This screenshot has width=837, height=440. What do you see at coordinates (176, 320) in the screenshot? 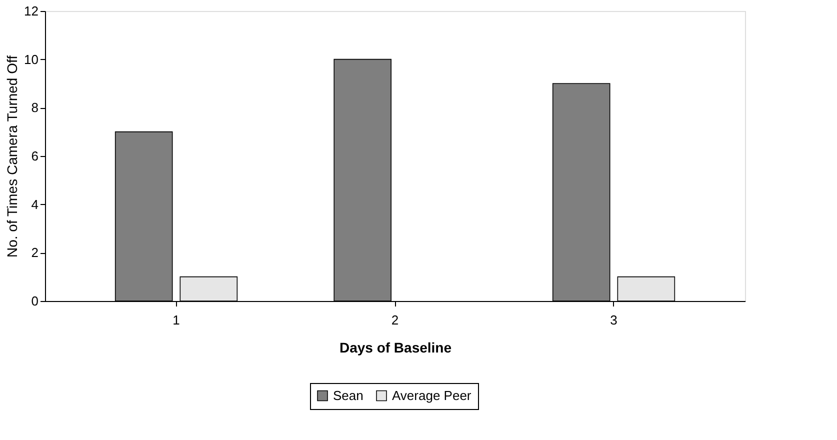
I see `x-tick-label: 1` at bounding box center [176, 320].